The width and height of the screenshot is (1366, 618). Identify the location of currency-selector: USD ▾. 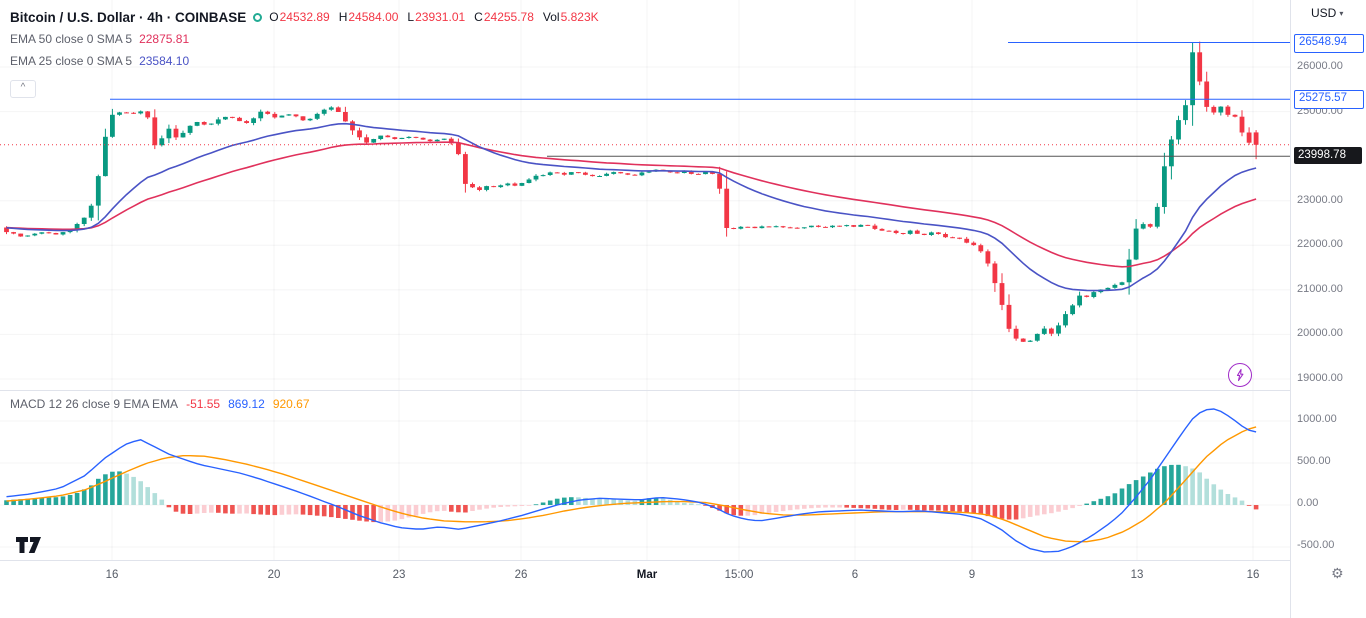
(1327, 13).